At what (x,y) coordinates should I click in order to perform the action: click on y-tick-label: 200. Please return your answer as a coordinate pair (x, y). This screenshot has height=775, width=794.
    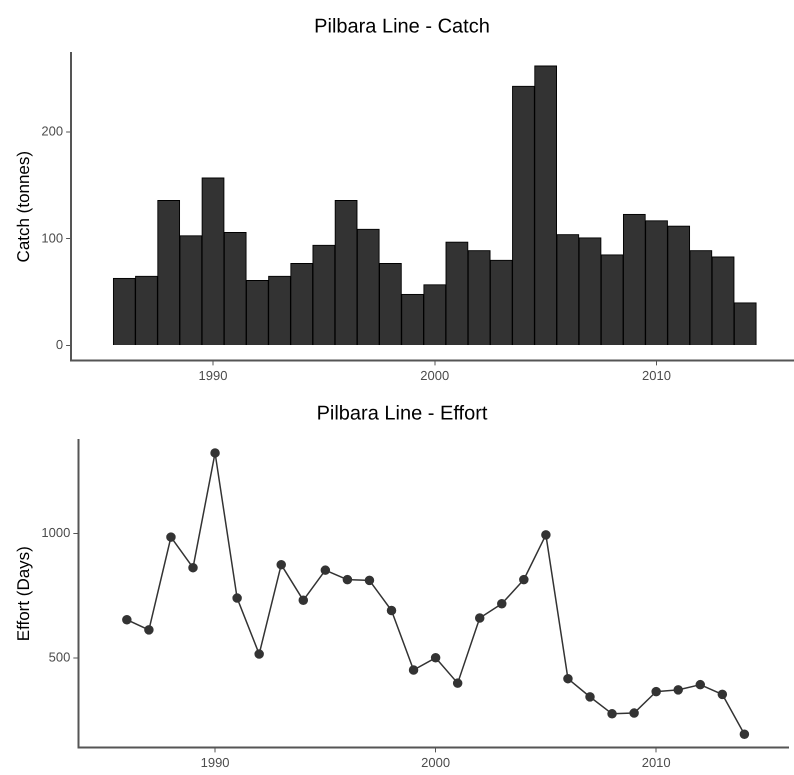
    Looking at the image, I should click on (52, 131).